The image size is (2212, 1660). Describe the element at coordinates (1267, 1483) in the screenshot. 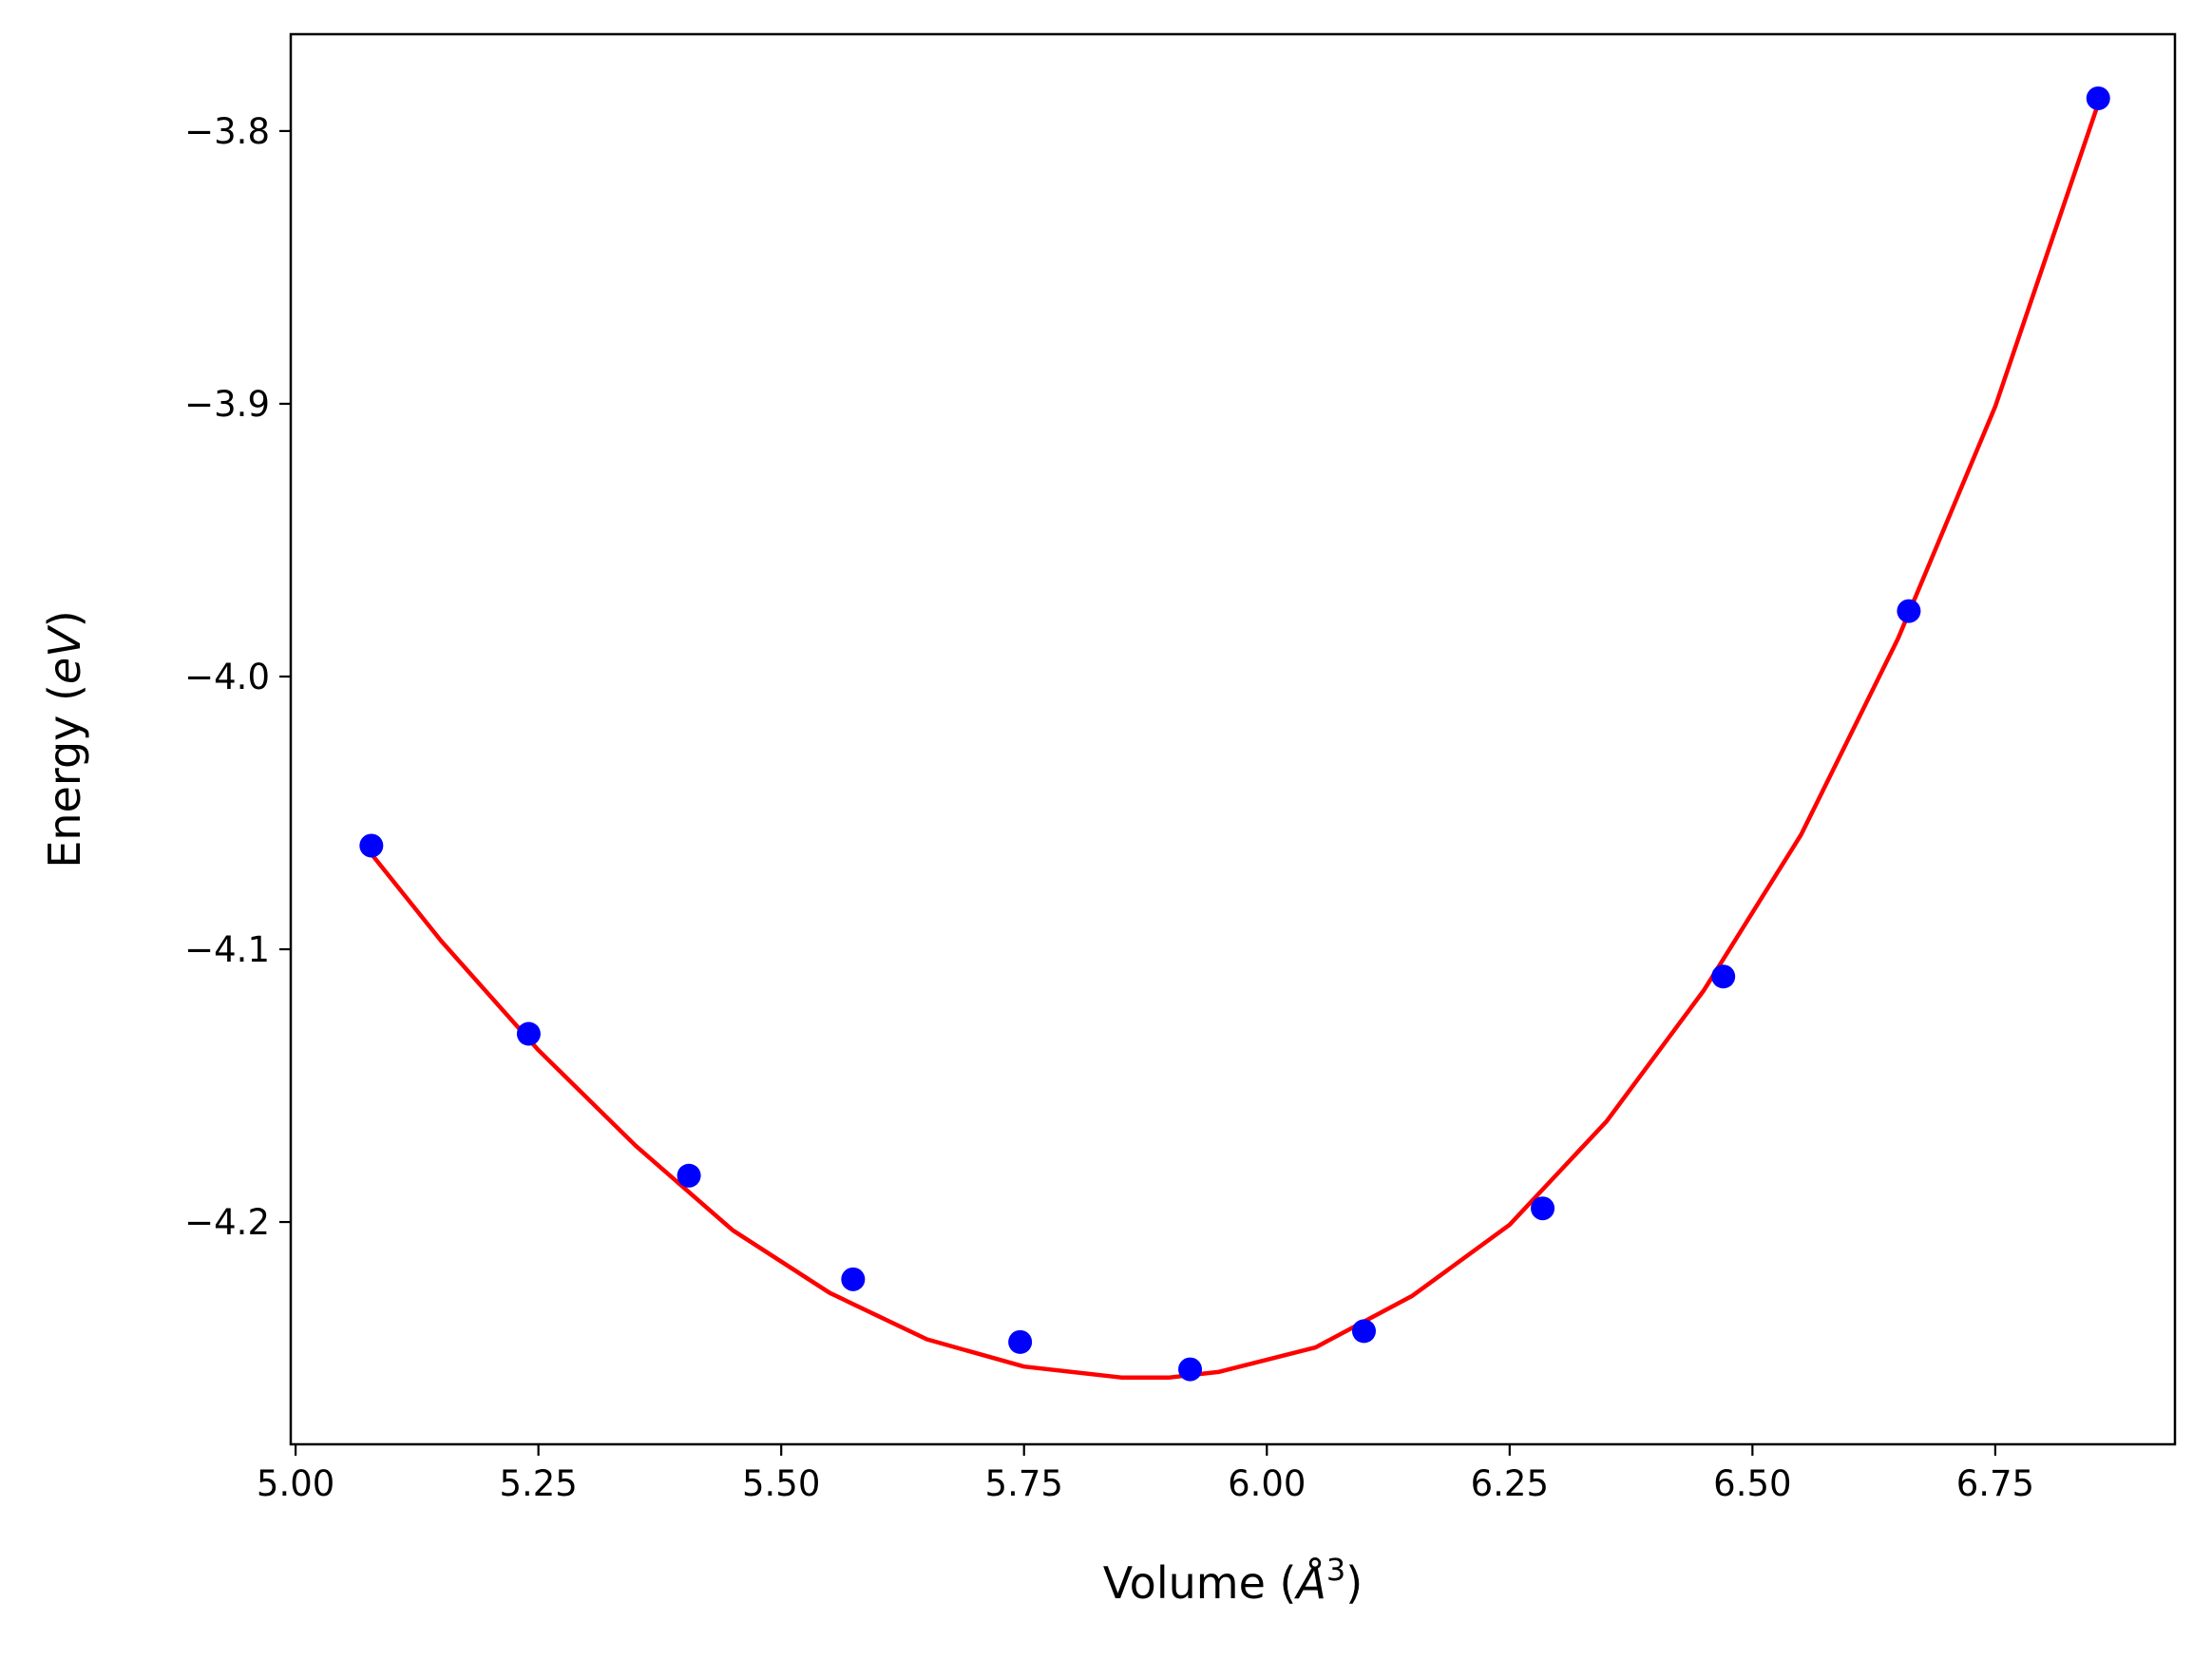

I see `x-tick-label: 6.00` at that location.